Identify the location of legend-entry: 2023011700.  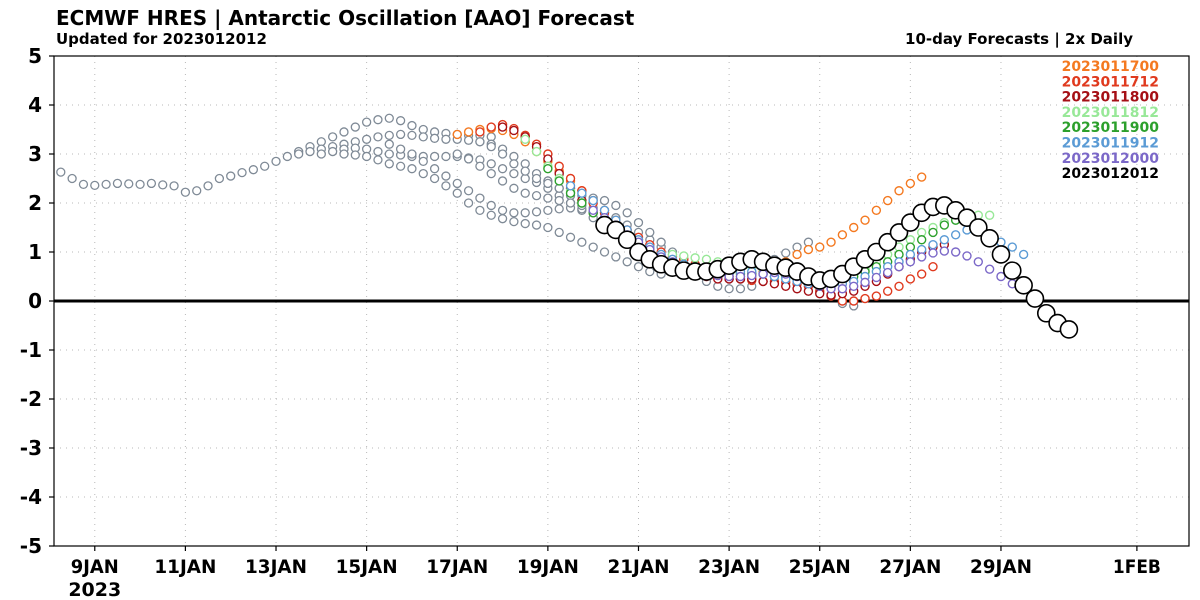
(1111, 67).